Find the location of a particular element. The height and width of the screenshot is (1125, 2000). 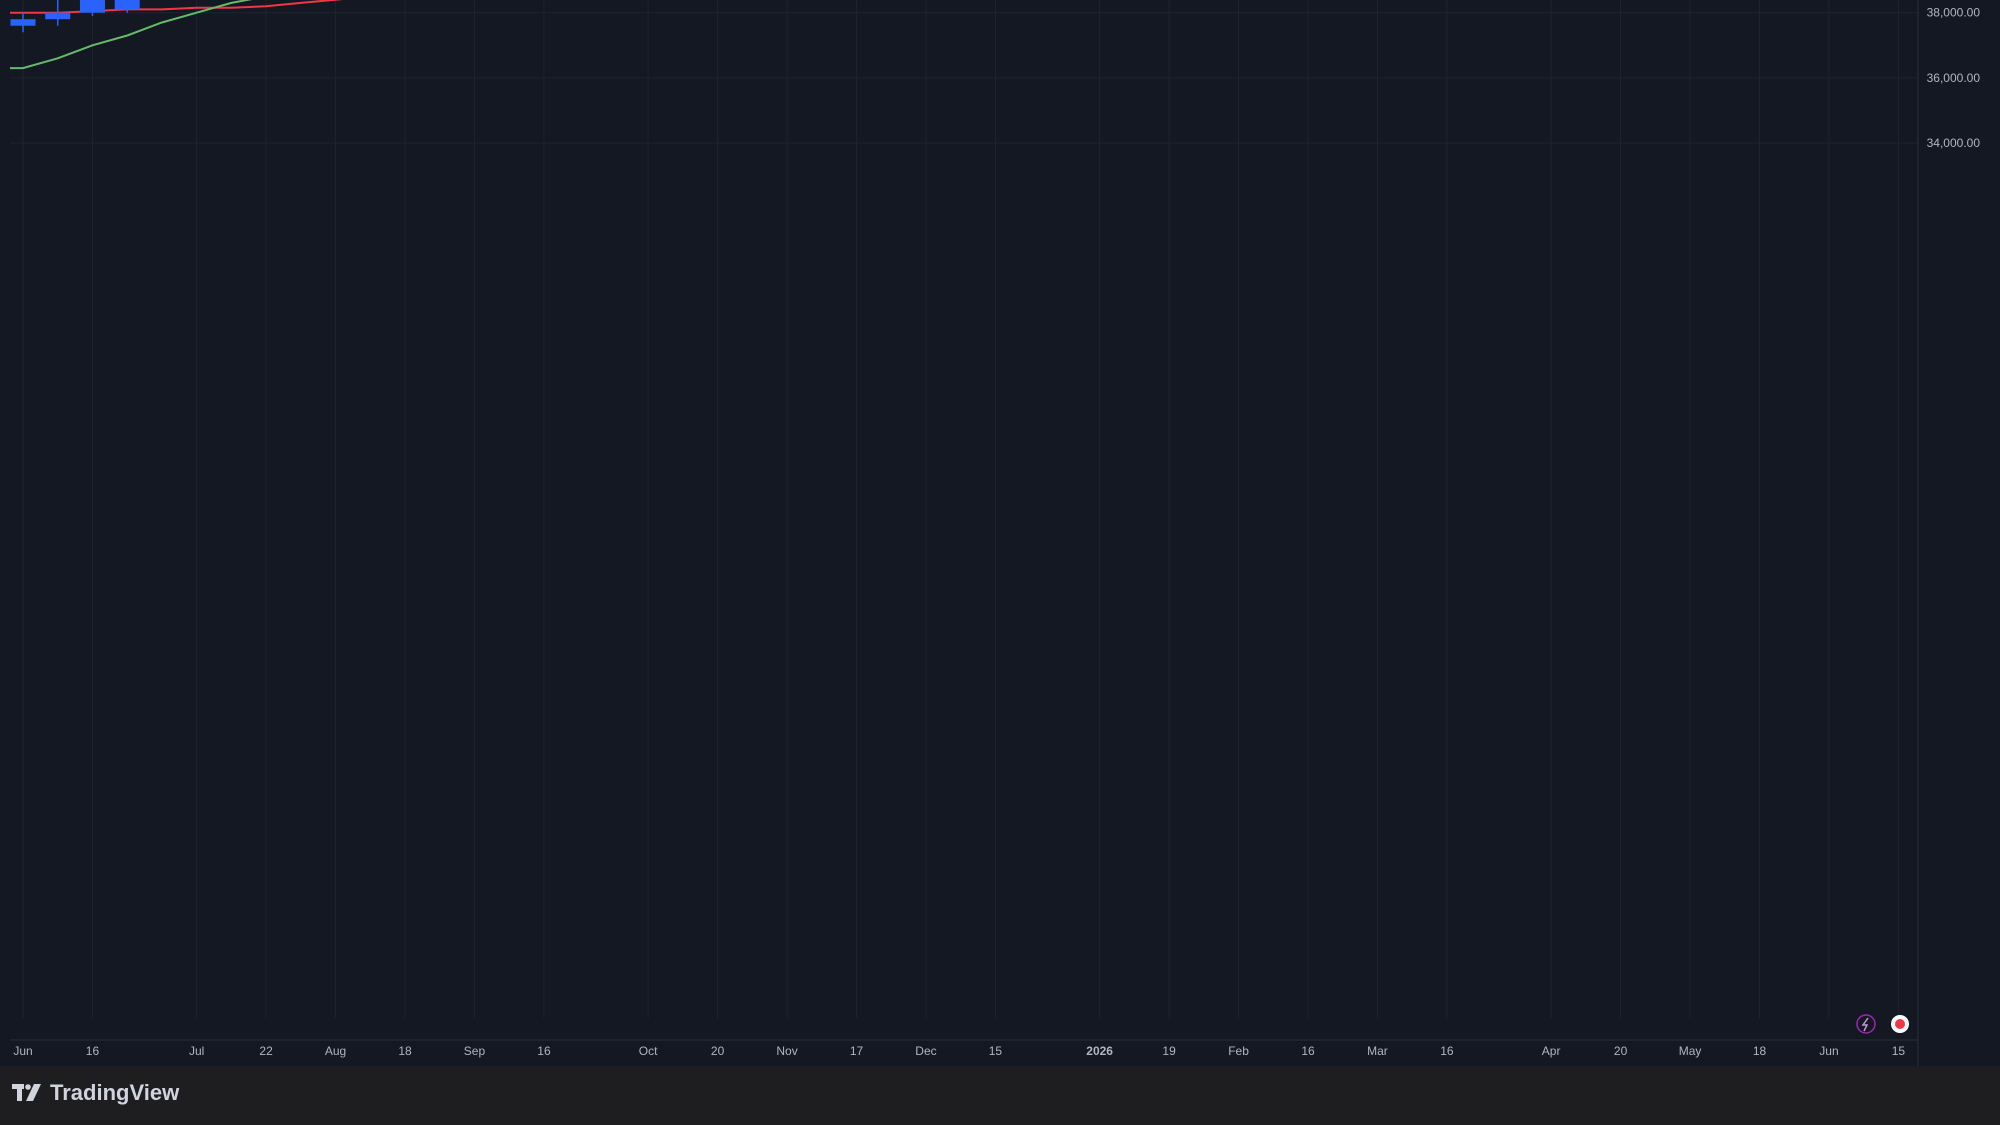

lightning-icon is located at coordinates (1866, 1024).